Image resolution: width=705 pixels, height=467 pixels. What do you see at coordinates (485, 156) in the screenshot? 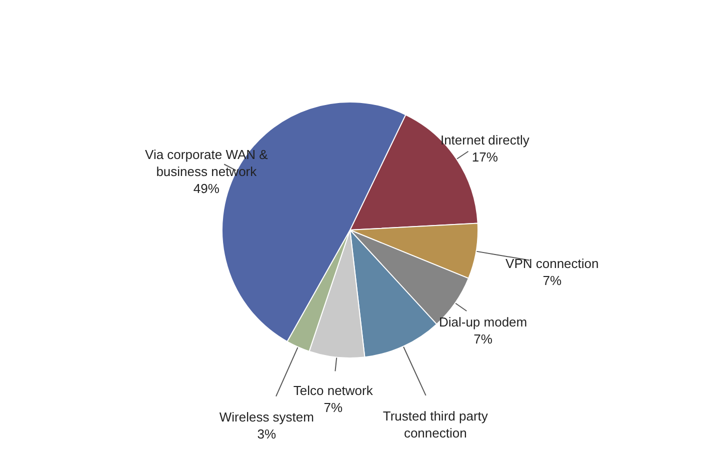
I see `data-label: 17%` at bounding box center [485, 156].